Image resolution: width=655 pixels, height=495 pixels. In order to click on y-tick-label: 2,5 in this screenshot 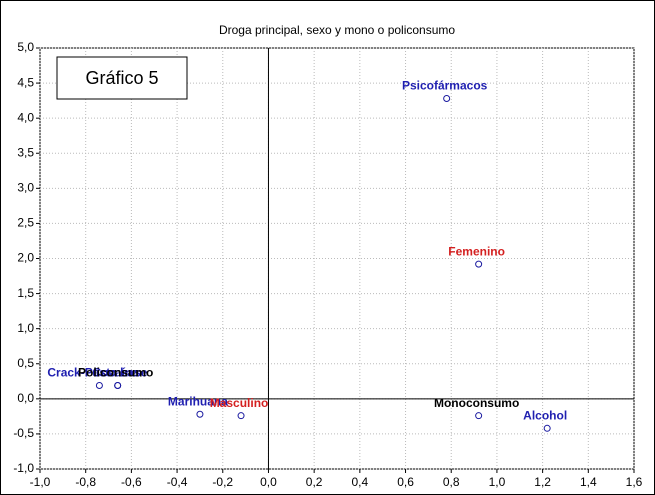, I will do `click(25, 223)`.